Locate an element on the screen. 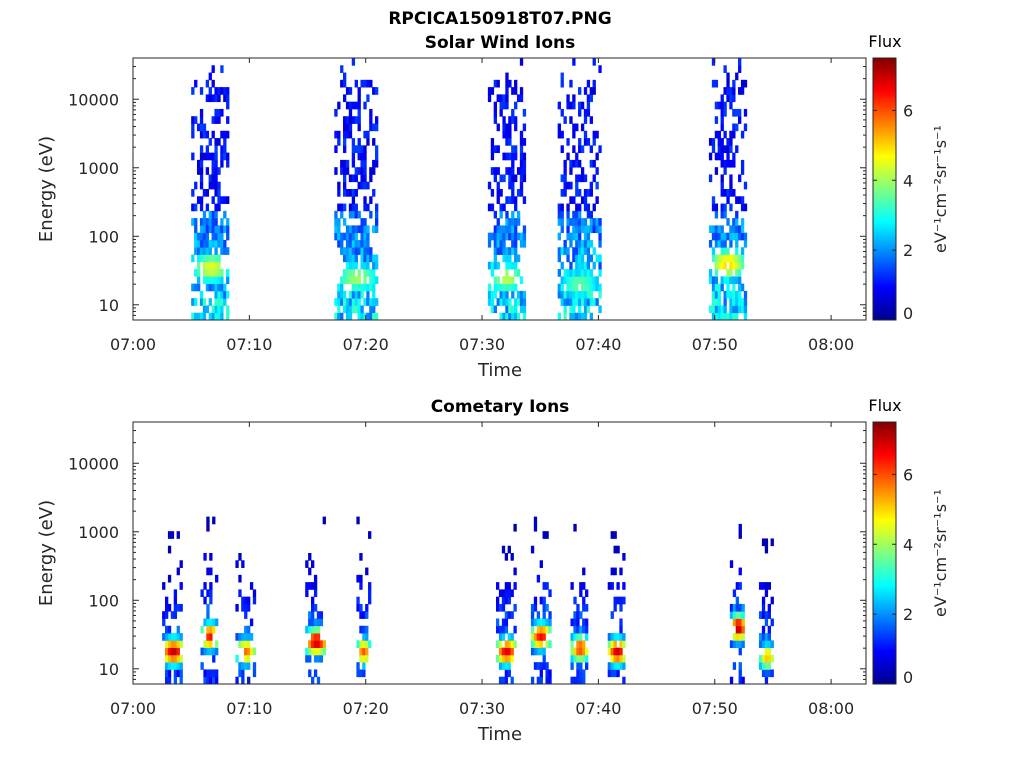 The width and height of the screenshot is (1024, 768). y-tick-label: 1000 is located at coordinates (98, 532).